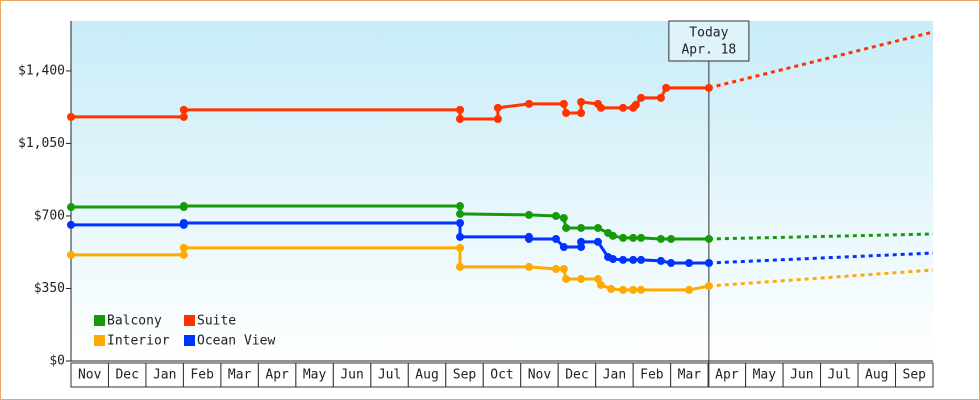 This screenshot has height=400, width=980. Describe the element at coordinates (41, 143) in the screenshot. I see `y-tick-label: $1,050` at that location.